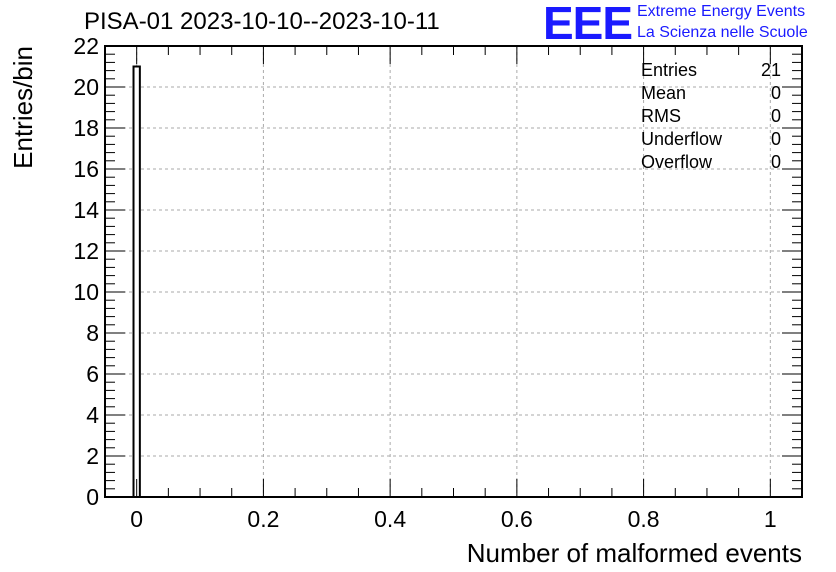 Image resolution: width=836 pixels, height=572 pixels. What do you see at coordinates (23, 107) in the screenshot?
I see `y-axis-label: Entries/bin` at bounding box center [23, 107].